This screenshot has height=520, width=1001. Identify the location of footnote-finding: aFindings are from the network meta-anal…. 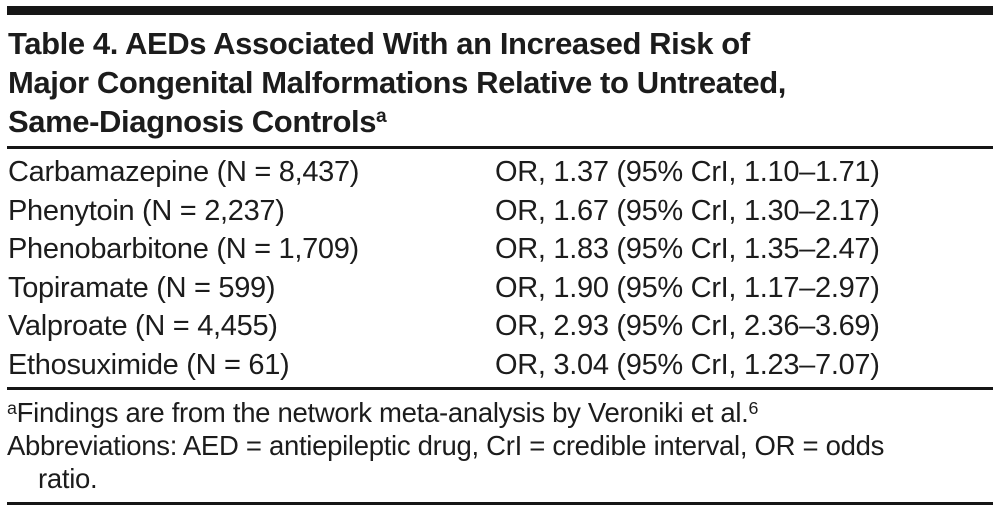
(500, 412).